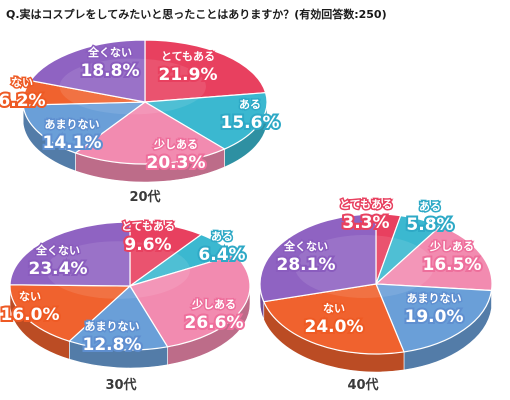  I want to click on value-label-nai: 24.0%, so click(334, 327).